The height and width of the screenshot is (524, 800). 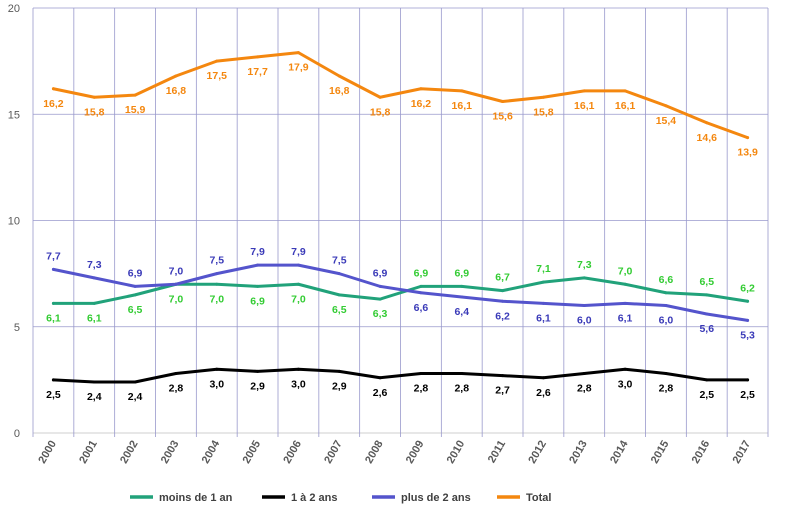 I want to click on data-label: 17,5, so click(x=217, y=76).